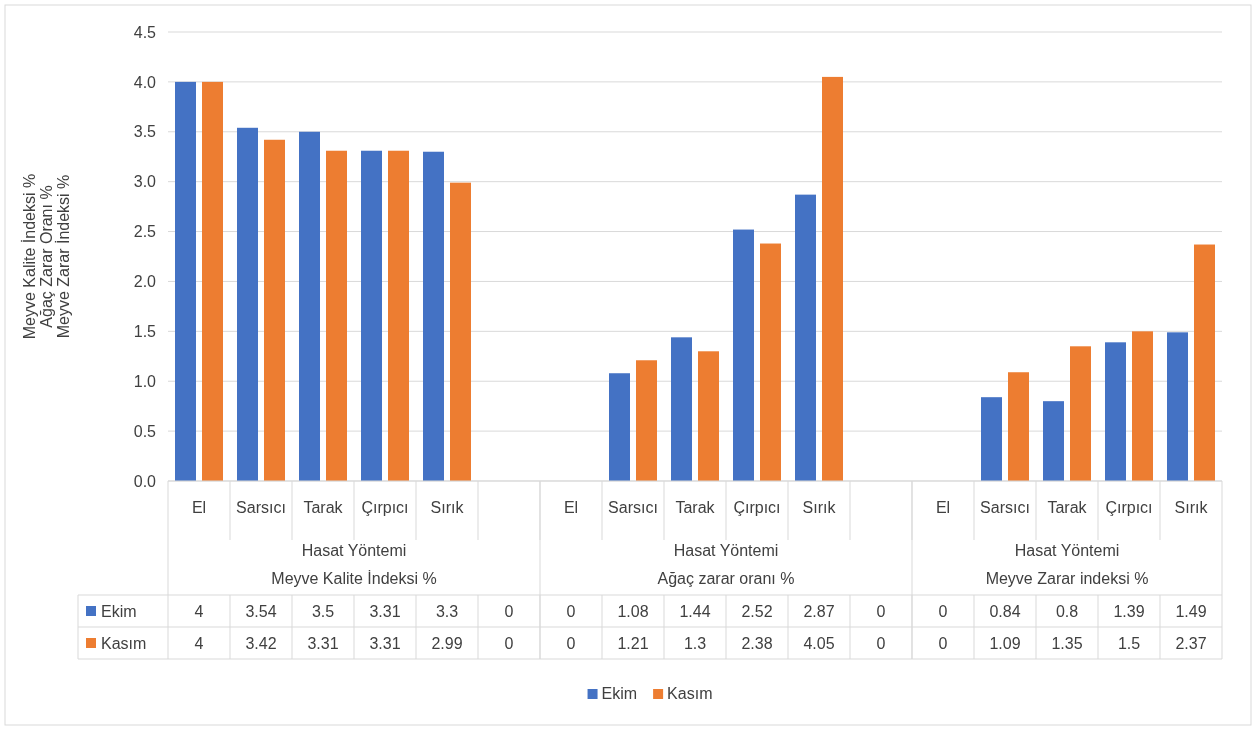  Describe the element at coordinates (447, 611) in the screenshot. I see `data-label: 3.3` at that location.